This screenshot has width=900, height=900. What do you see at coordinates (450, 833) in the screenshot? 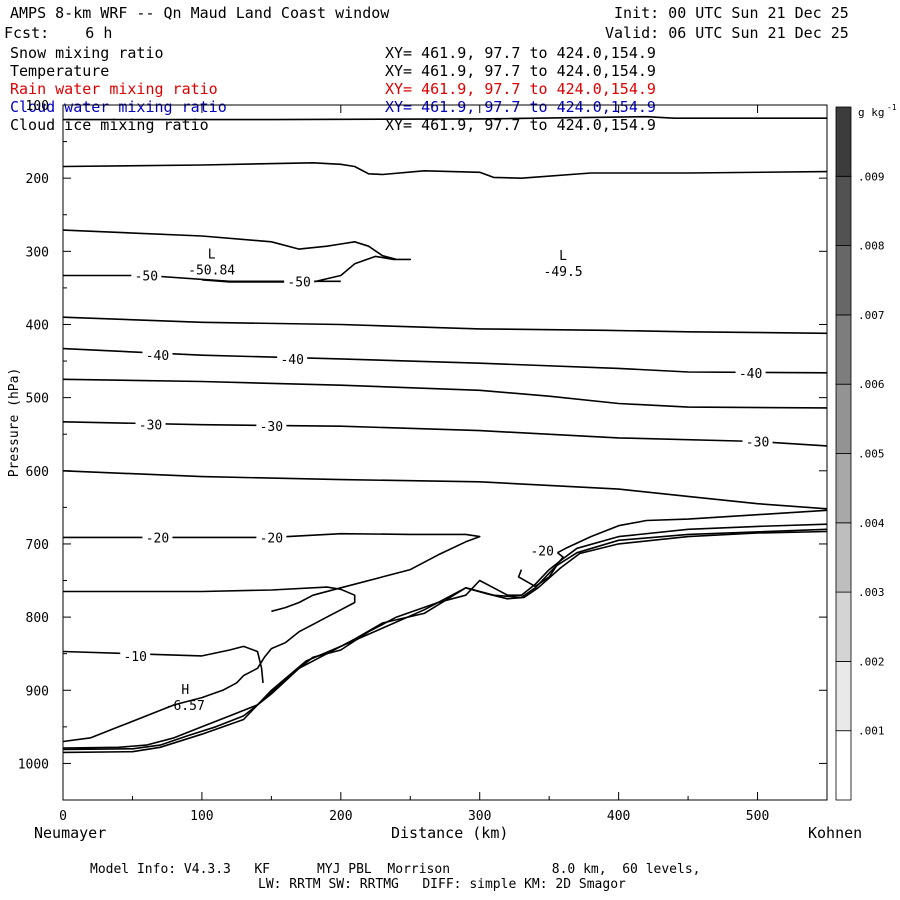
I see `x-axis-title: Distance (km)` at bounding box center [450, 833].